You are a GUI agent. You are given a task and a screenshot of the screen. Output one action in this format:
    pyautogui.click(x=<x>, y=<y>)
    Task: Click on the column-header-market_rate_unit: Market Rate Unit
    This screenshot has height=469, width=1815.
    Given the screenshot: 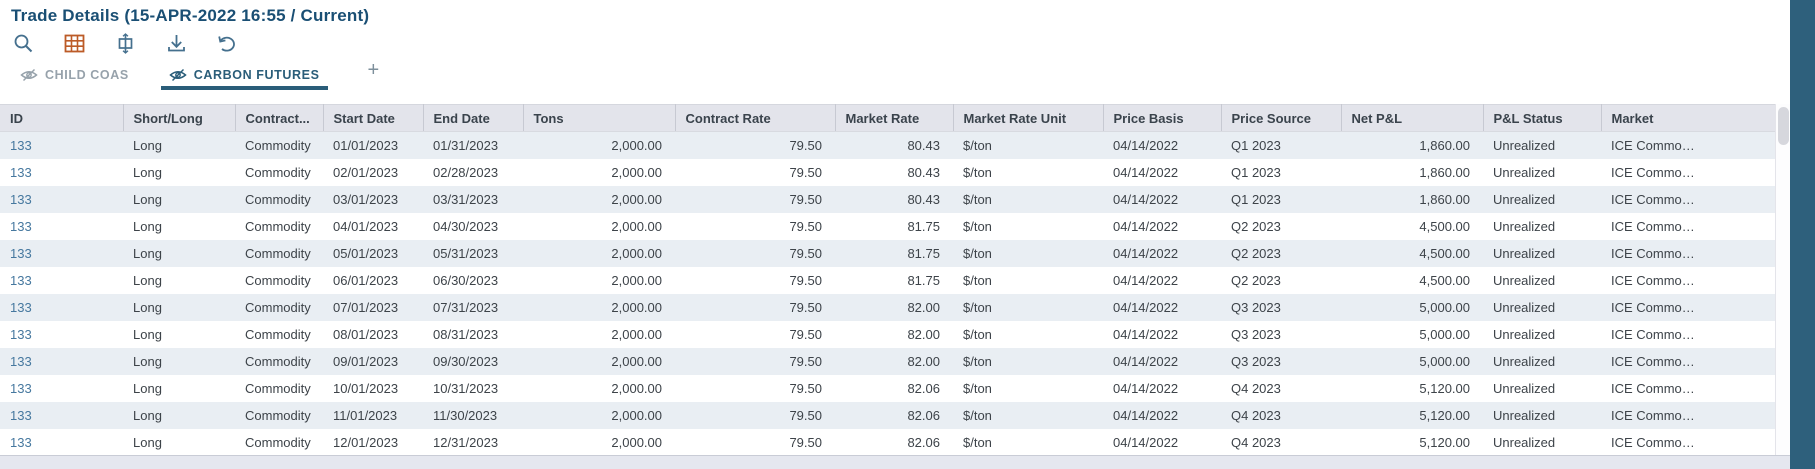 What is the action you would take?
    pyautogui.click(x=1028, y=118)
    